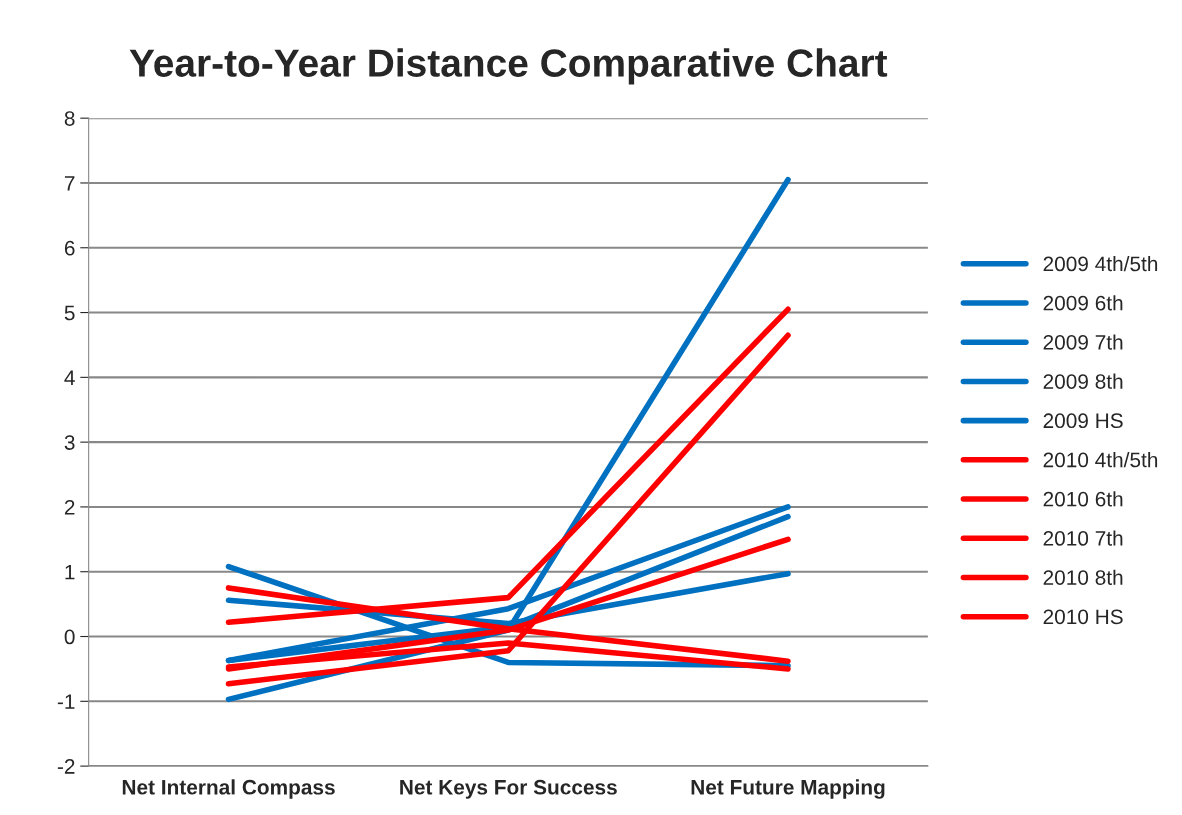  What do you see at coordinates (66, 701) in the screenshot?
I see `y-tick-label: -1` at bounding box center [66, 701].